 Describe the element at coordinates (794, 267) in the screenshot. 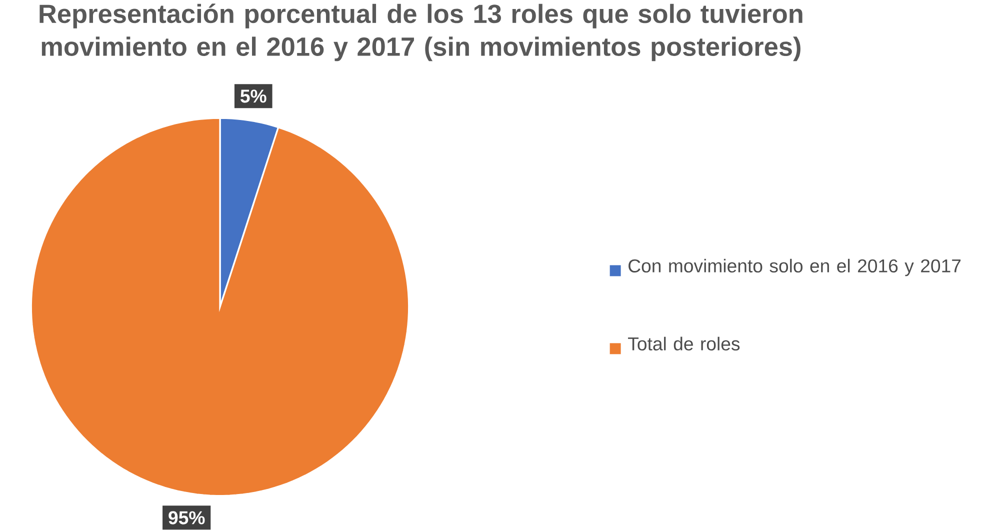

I see `legend-label: Con movimiento solo en el 2016 y 2017` at that location.